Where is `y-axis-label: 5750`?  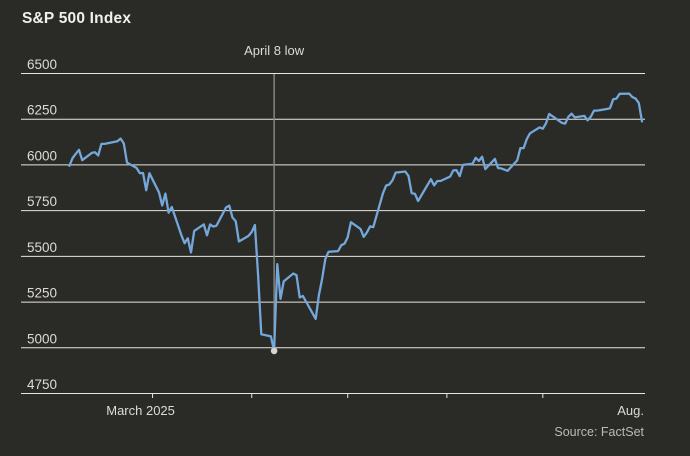
y-axis-label: 5750 is located at coordinates (42, 201).